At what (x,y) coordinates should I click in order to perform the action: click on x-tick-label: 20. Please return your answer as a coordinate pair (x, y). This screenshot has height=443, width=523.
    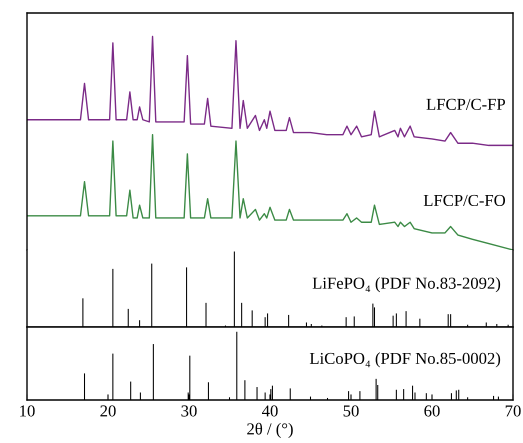
    Looking at the image, I should click on (108, 411).